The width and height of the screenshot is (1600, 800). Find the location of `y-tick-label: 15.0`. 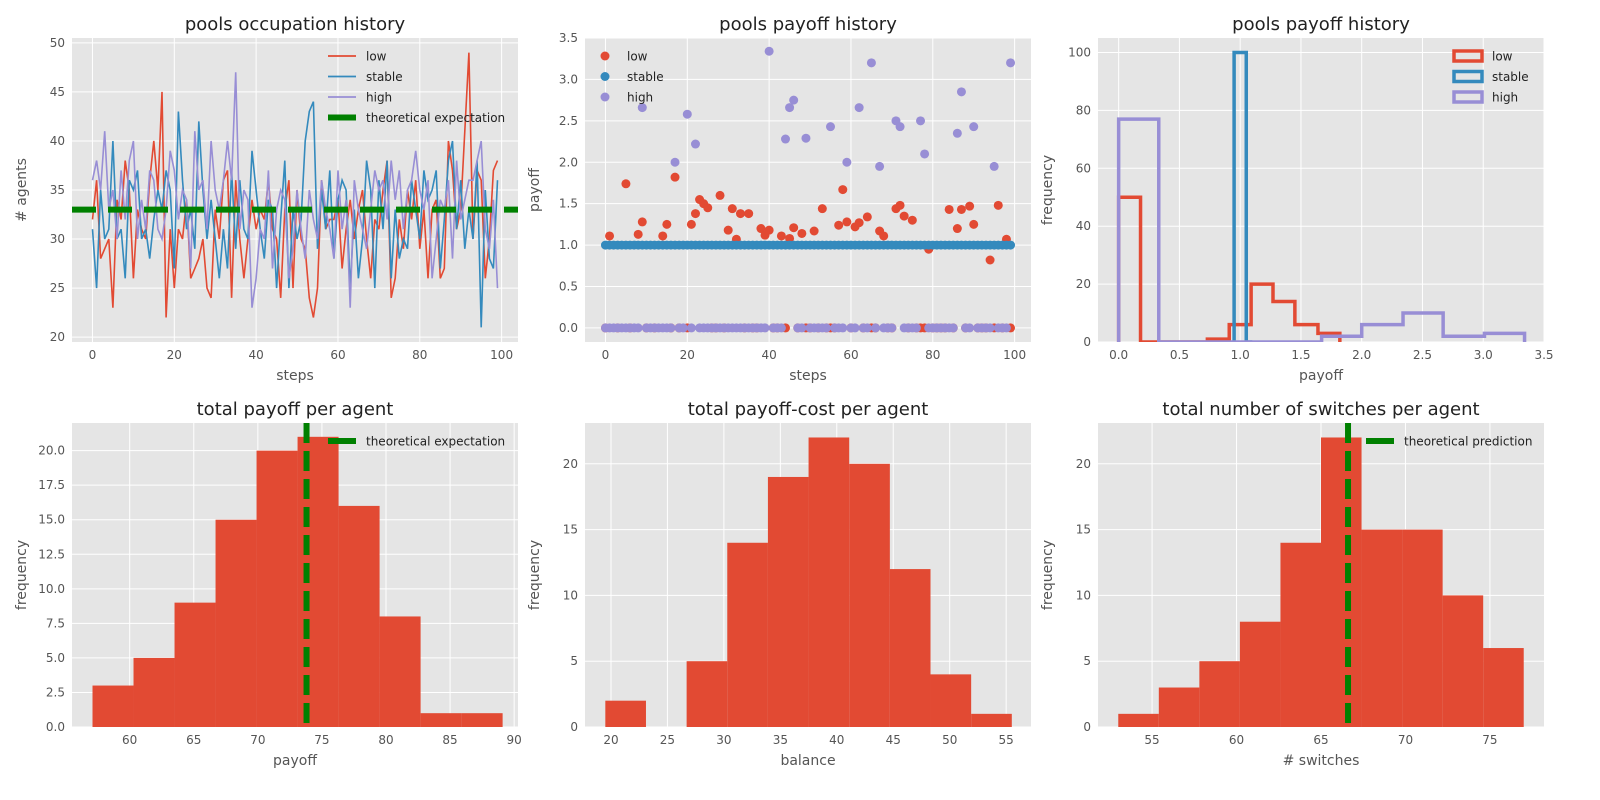

y-tick-label: 15.0 is located at coordinates (51, 520).